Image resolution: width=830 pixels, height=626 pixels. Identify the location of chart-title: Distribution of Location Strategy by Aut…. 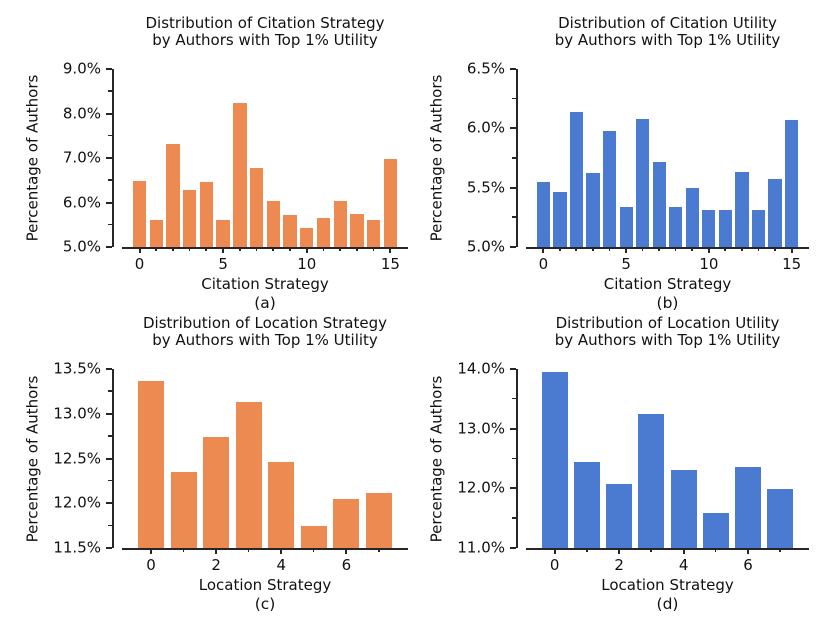
(265, 331).